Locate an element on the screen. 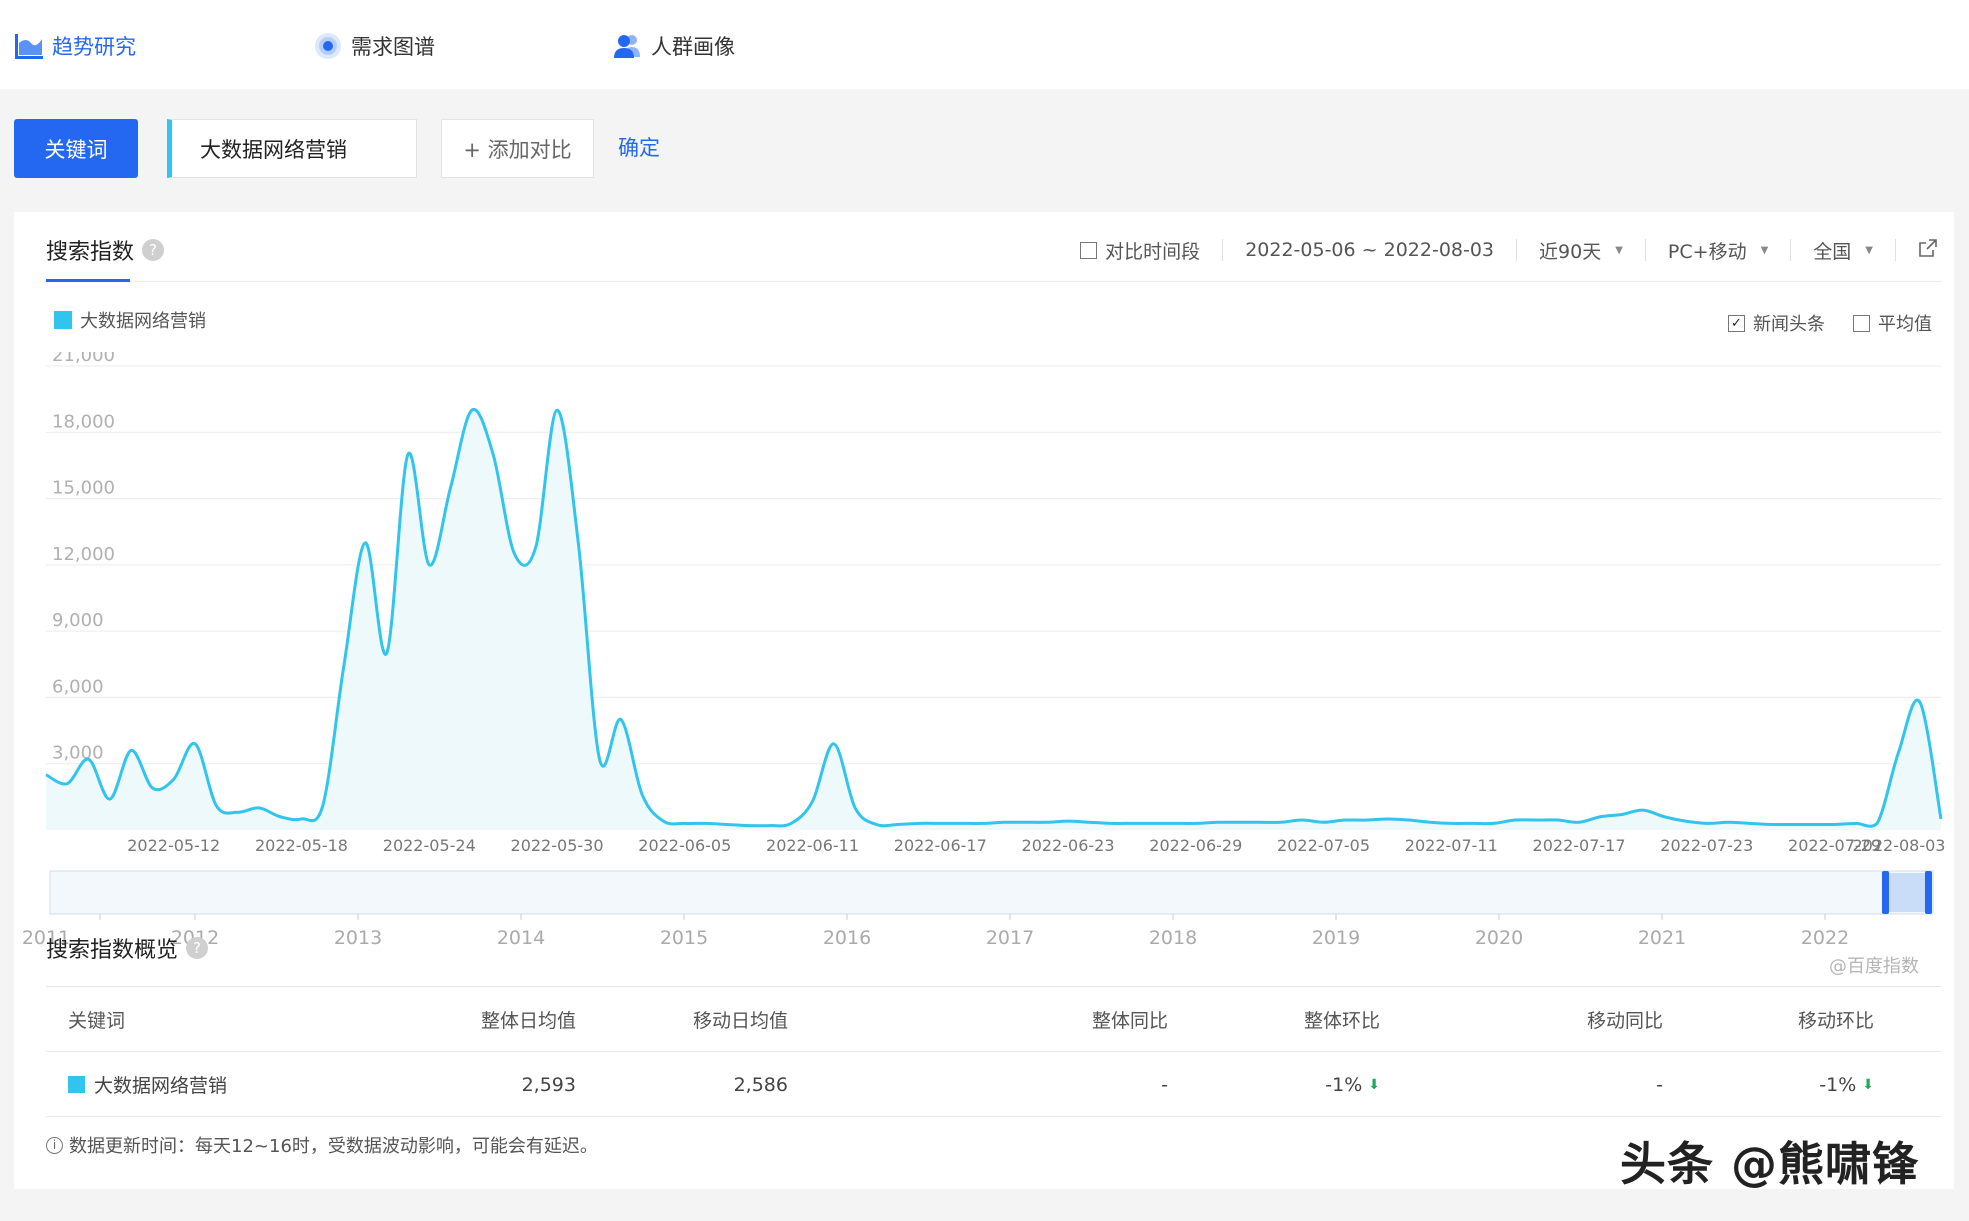  navigator-year-label: 2022 is located at coordinates (1825, 938).